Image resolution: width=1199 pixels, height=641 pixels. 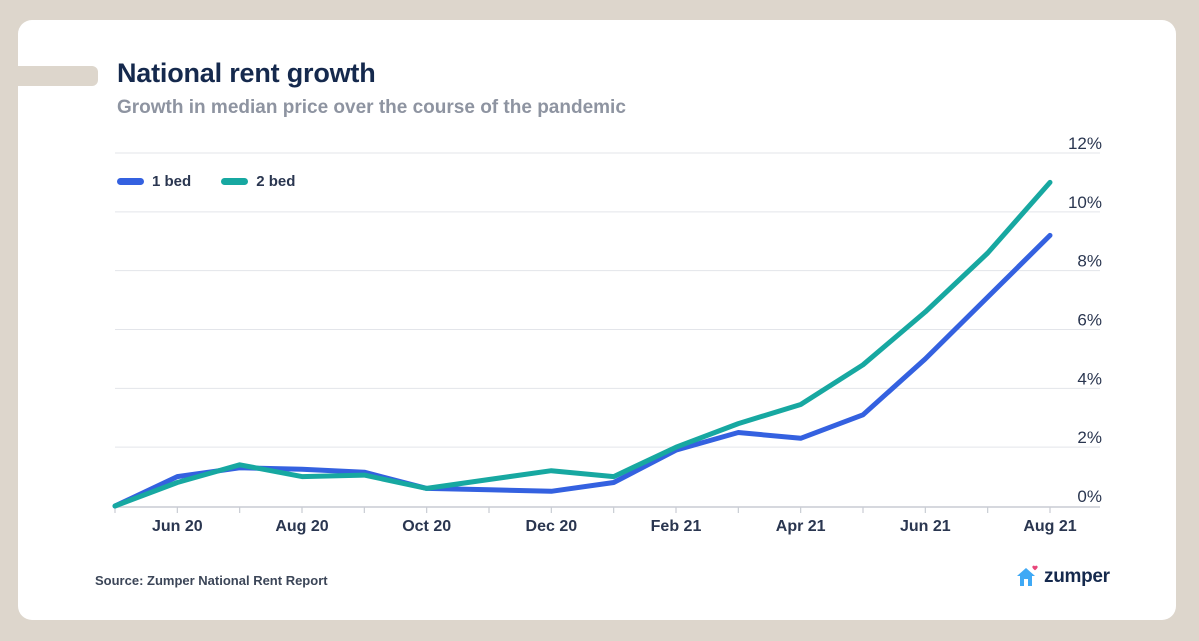 What do you see at coordinates (1027, 575) in the screenshot?
I see `house-heart-icon` at bounding box center [1027, 575].